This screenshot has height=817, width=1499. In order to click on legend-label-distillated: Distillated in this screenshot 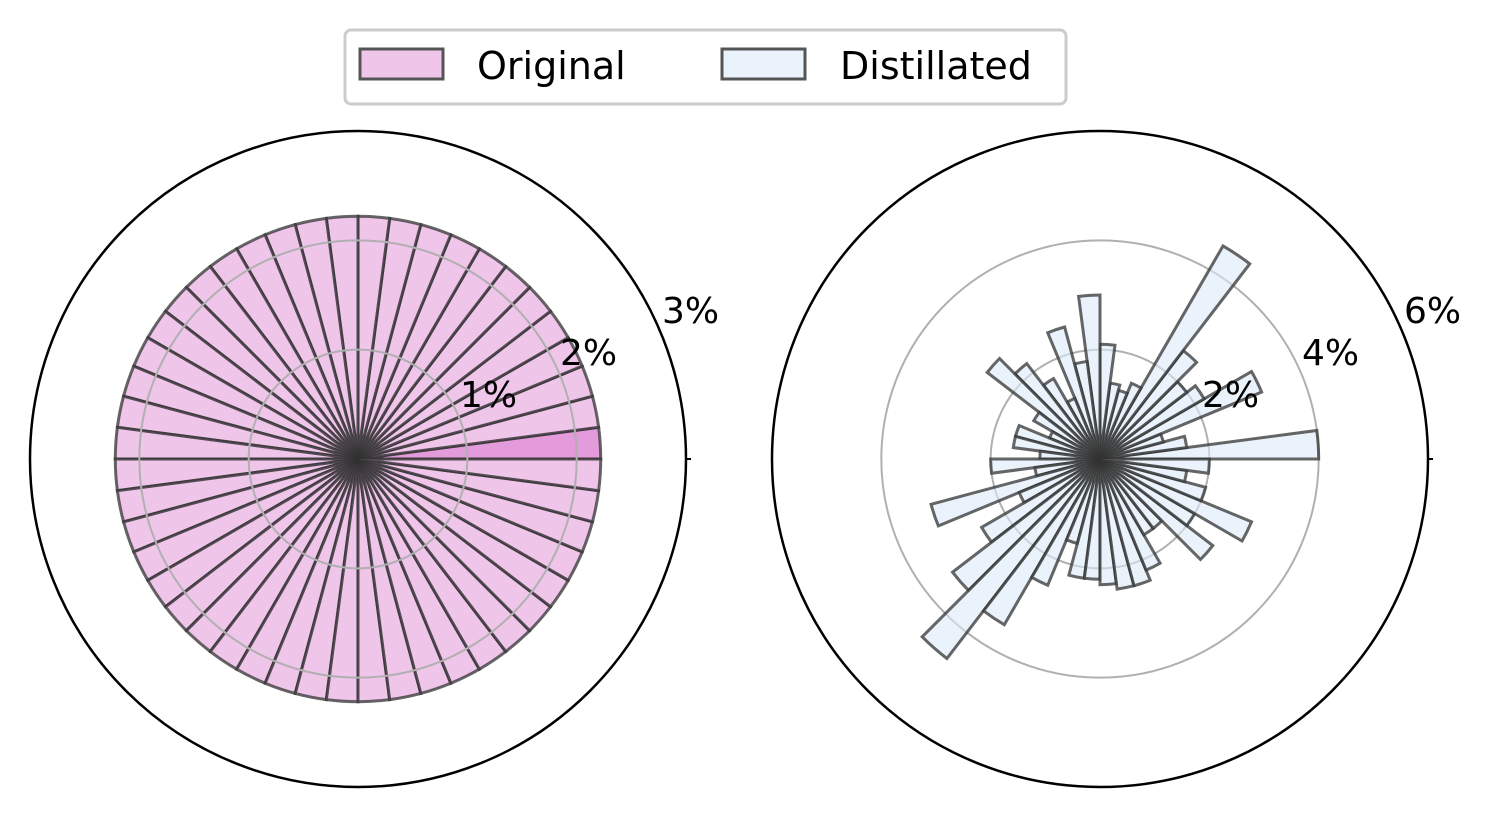, I will do `click(936, 66)`.